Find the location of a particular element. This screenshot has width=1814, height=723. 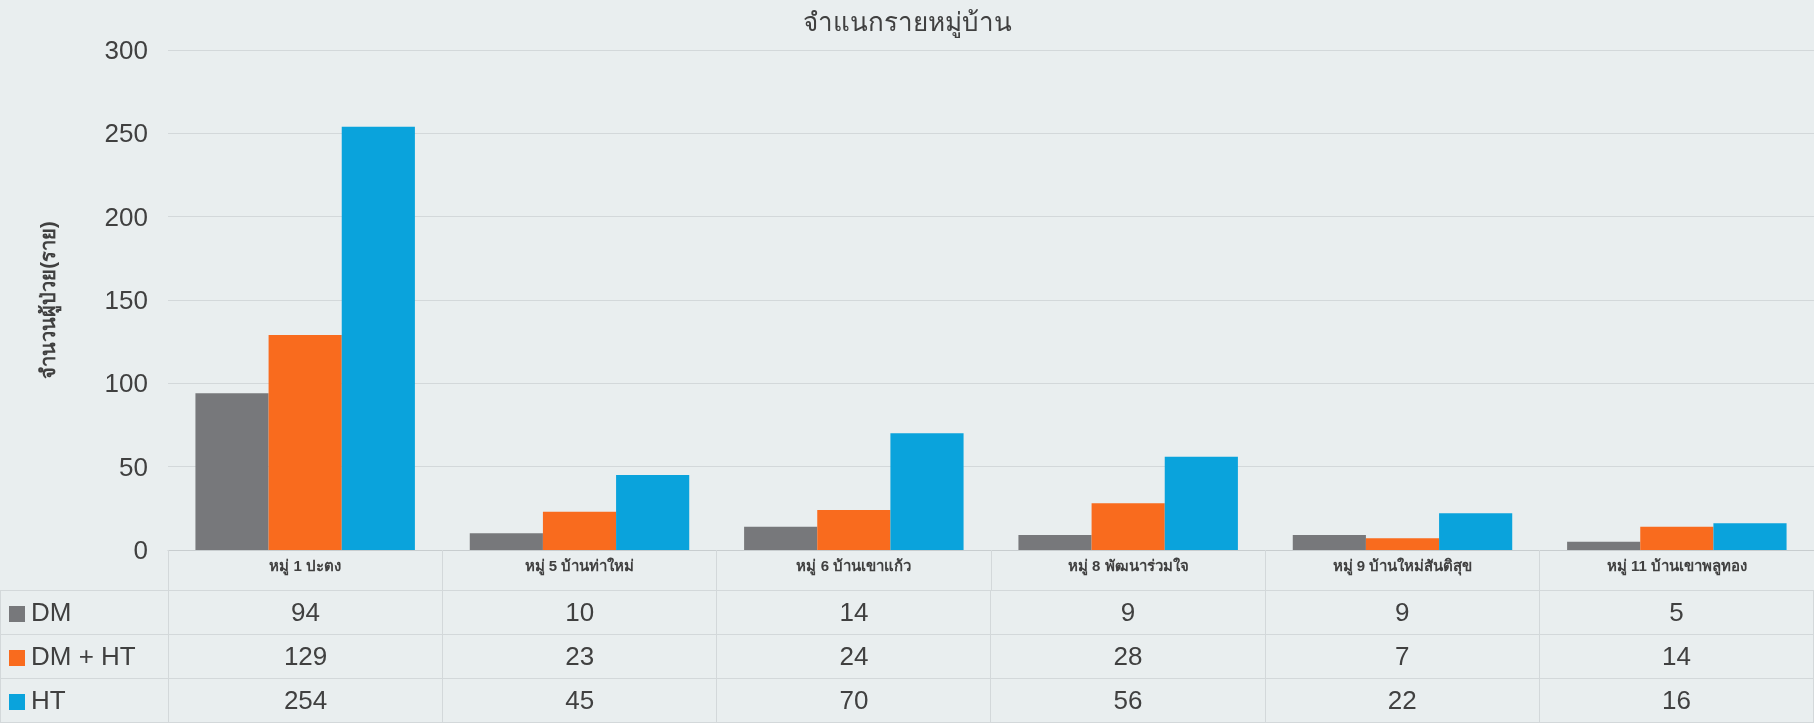

legend-label: DM + HT is located at coordinates (84, 656).